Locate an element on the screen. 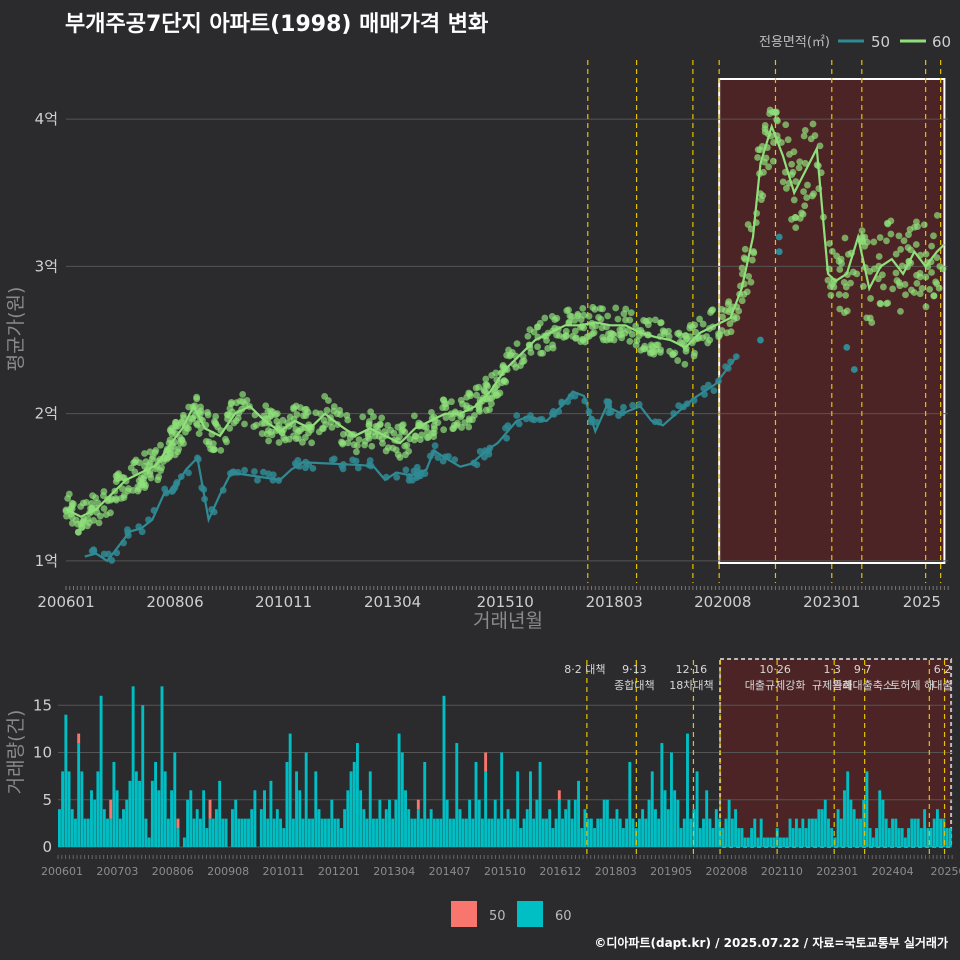 Image resolution: width=960 pixels, height=960 pixels. annotation-label: 특례대출축소 is located at coordinates (862, 685).